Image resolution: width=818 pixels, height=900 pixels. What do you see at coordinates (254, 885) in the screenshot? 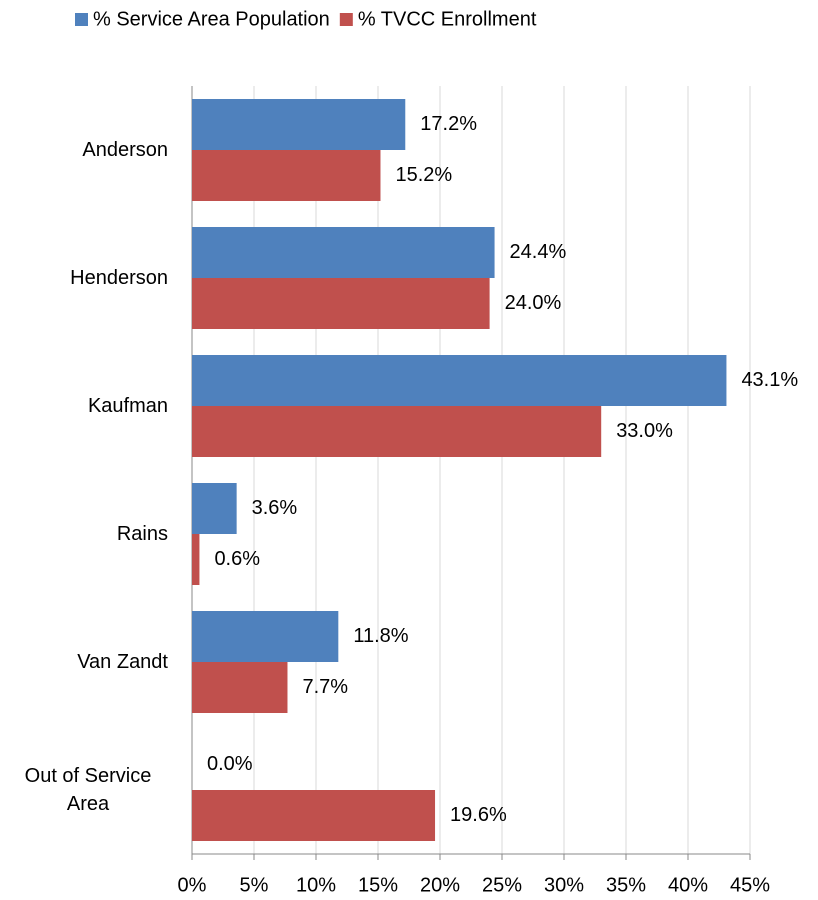
I see `x-tick-label: 5%` at bounding box center [254, 885].